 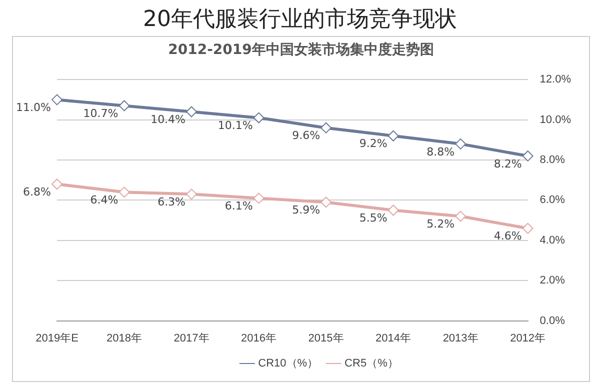 I want to click on y-tick-label: 8.0%, so click(x=553, y=160).